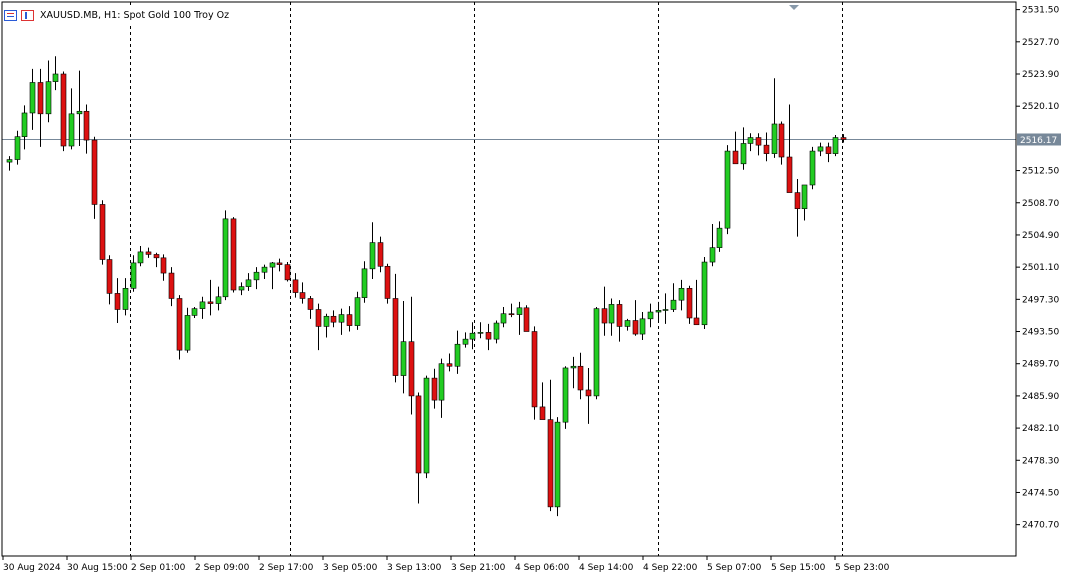  Describe the element at coordinates (734, 568) in the screenshot. I see `x-tick-label: 5 Sep 07:00` at that location.